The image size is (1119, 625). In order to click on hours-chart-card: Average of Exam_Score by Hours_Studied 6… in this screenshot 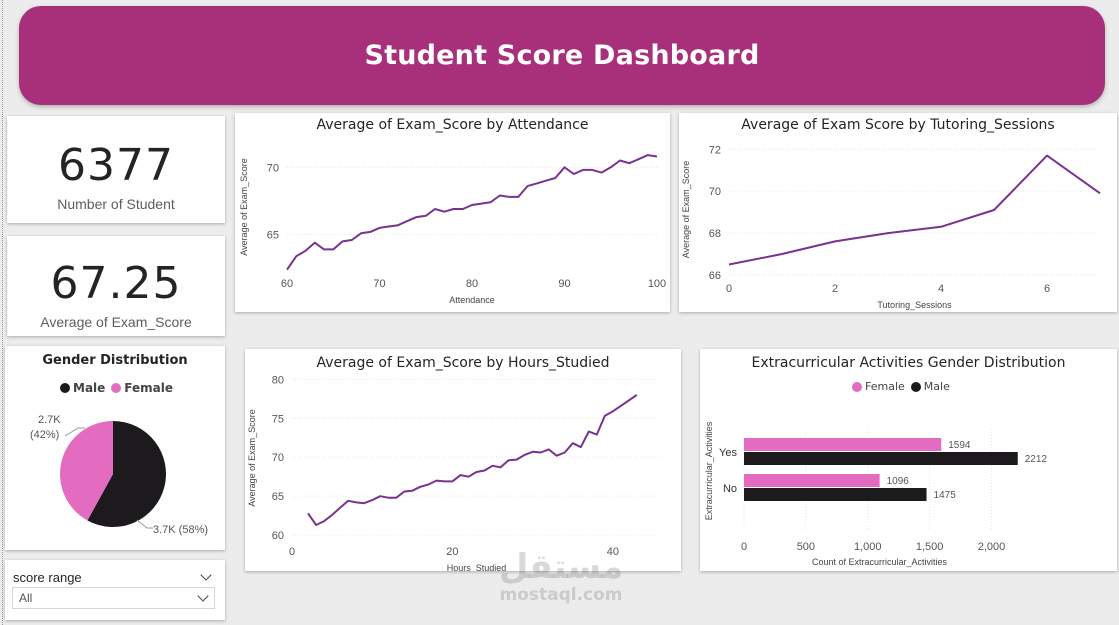, I will do `click(463, 460)`.